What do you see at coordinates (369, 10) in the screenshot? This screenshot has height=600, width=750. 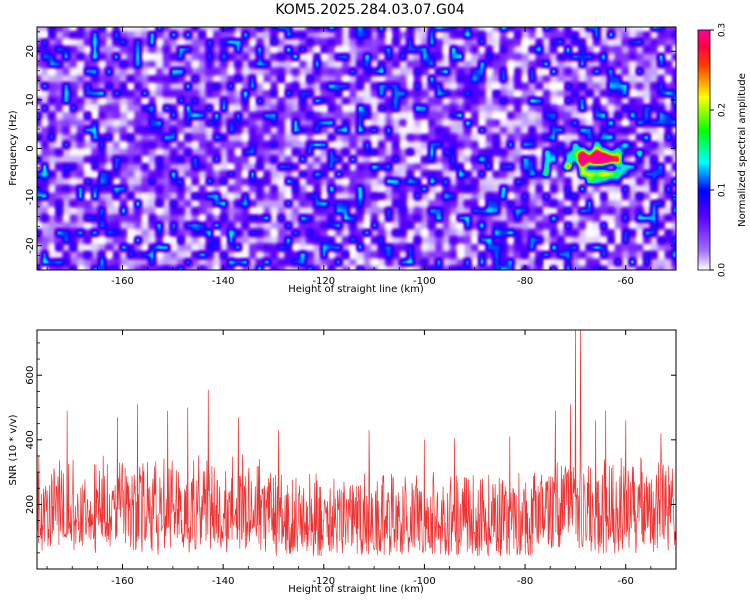 I see `figure-title: KOM5.2025.284.03.07.G04` at bounding box center [369, 10].